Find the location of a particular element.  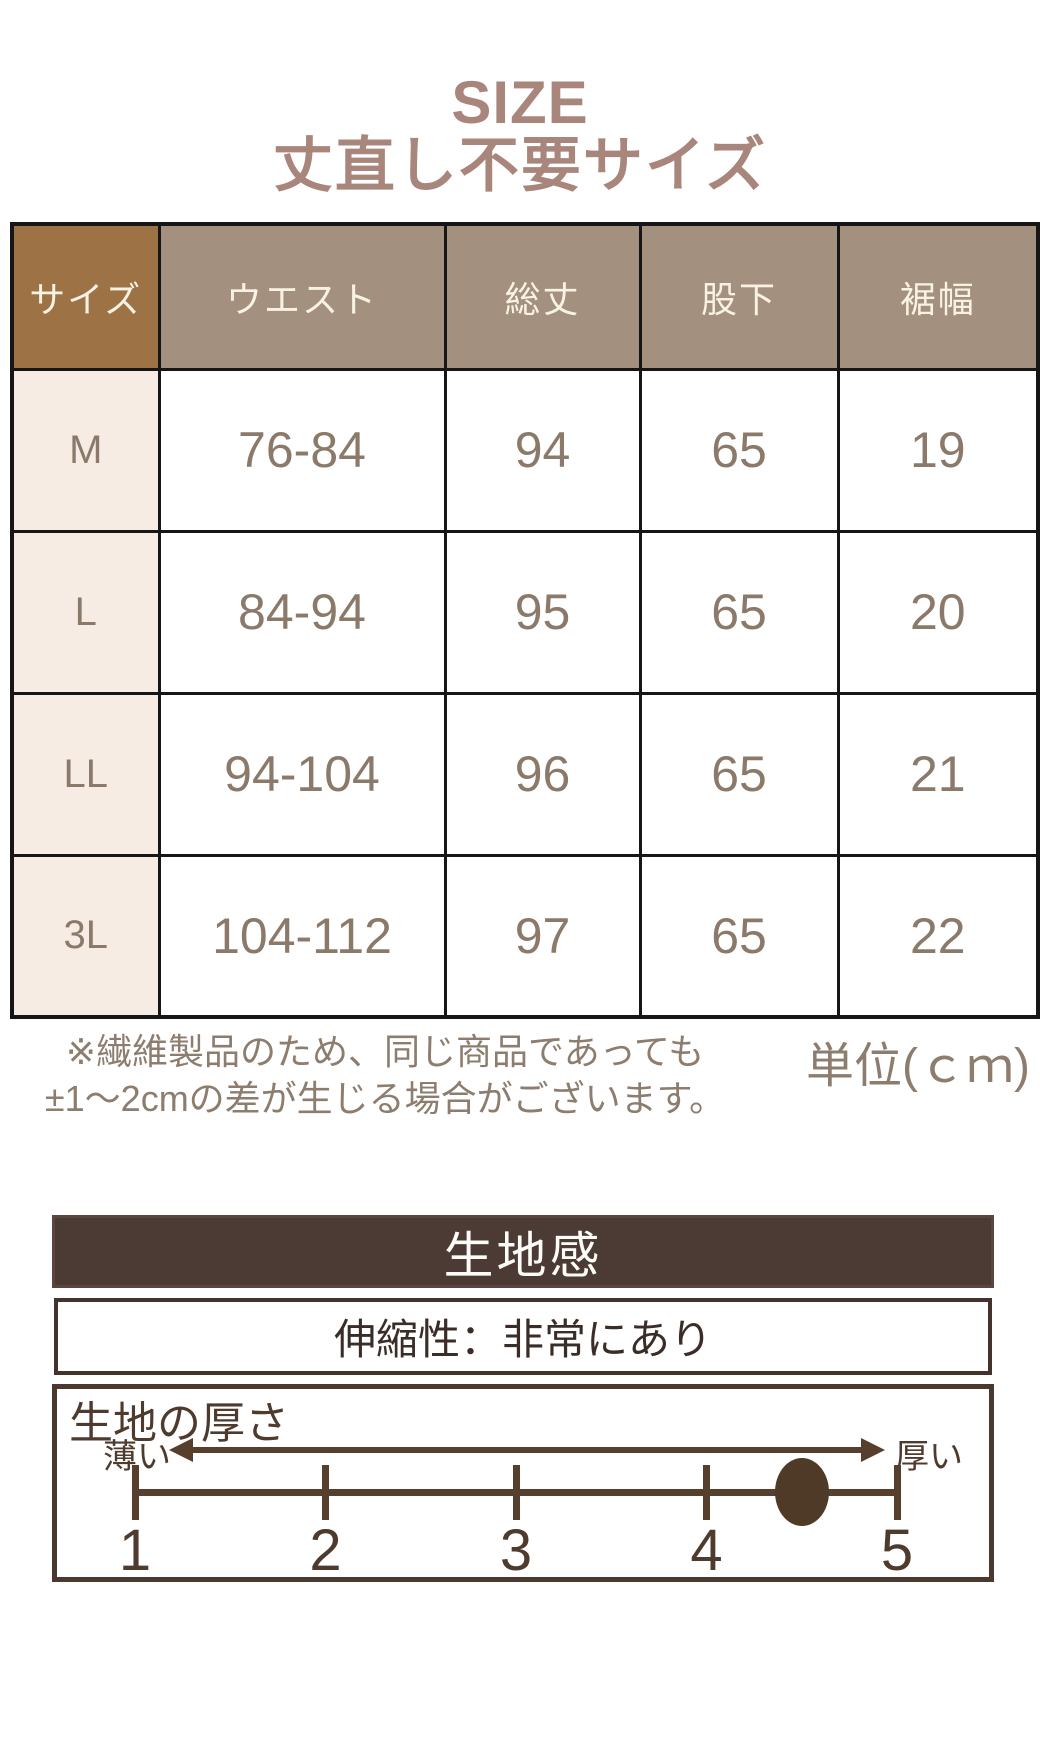

thickness-title: 生地の厚さ is located at coordinates (179, 1423).